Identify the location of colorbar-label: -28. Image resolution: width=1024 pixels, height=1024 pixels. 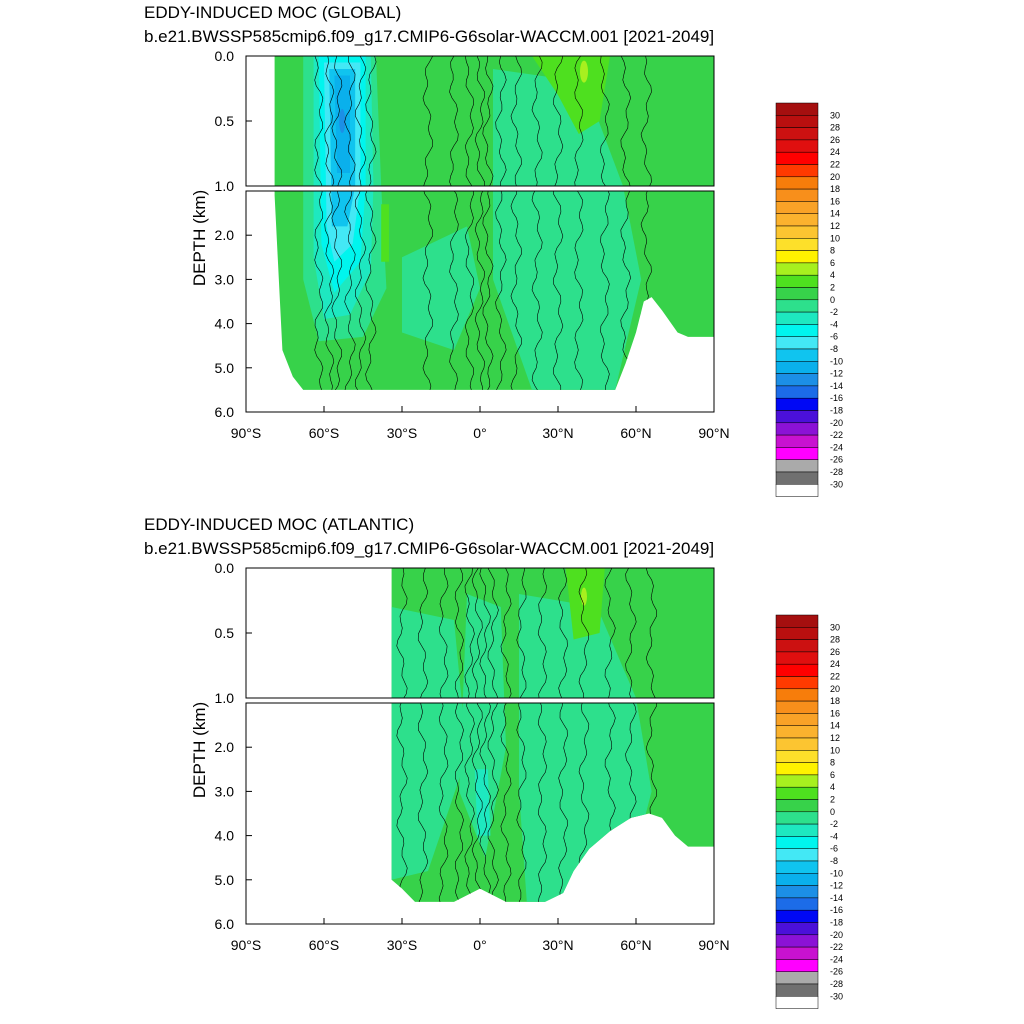
(836, 472).